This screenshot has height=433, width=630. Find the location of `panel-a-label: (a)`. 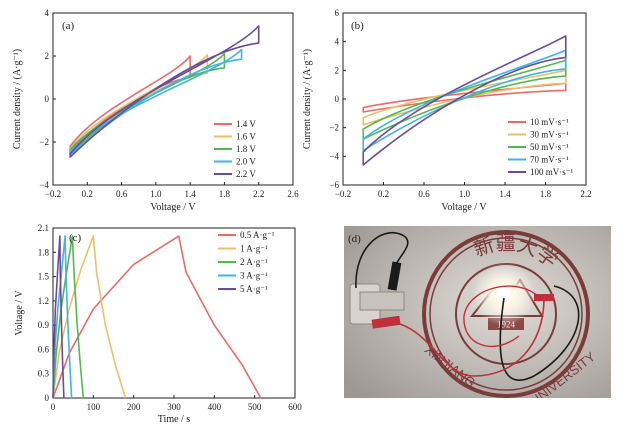

panel-a-label: (a) is located at coordinates (68, 26).